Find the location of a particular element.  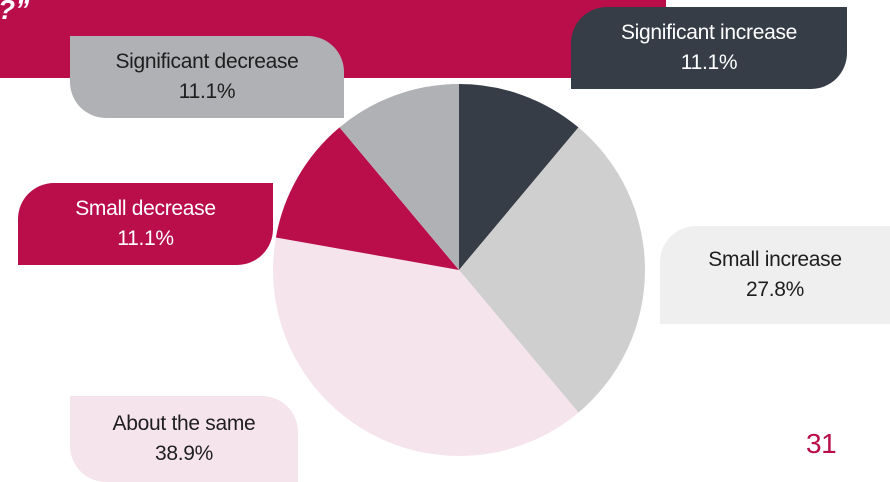

pie-slice-significant-increase is located at coordinates (519, 177).